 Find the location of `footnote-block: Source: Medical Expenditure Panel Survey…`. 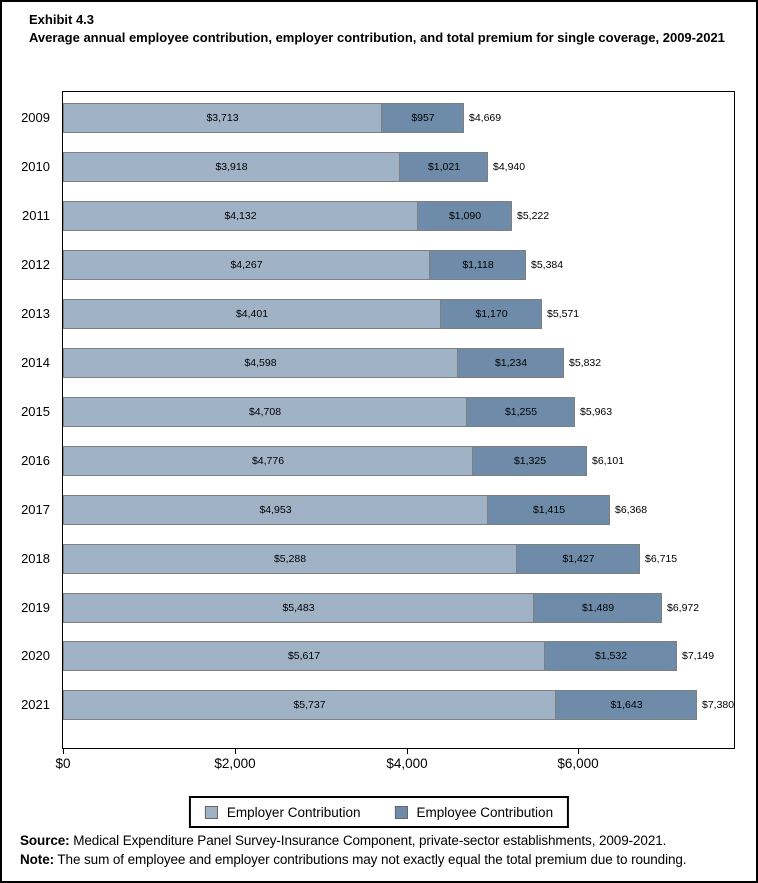

footnote-block: Source: Medical Expenditure Panel Survey… is located at coordinates (380, 850).